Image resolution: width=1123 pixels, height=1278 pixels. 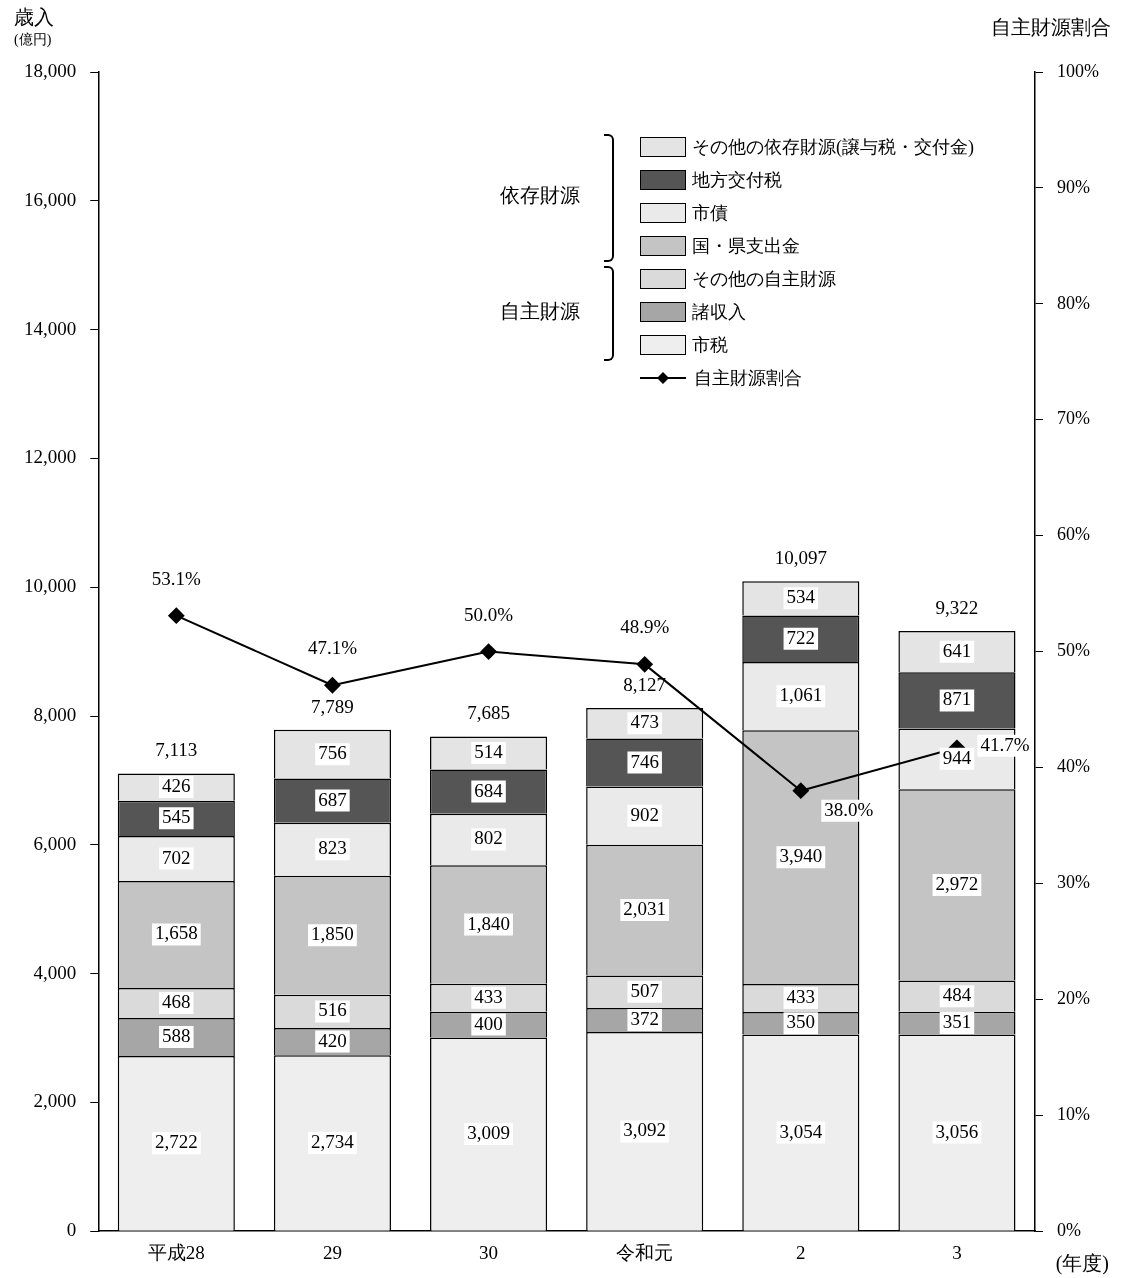 I want to click on data-label: 1,850, so click(x=332, y=934).